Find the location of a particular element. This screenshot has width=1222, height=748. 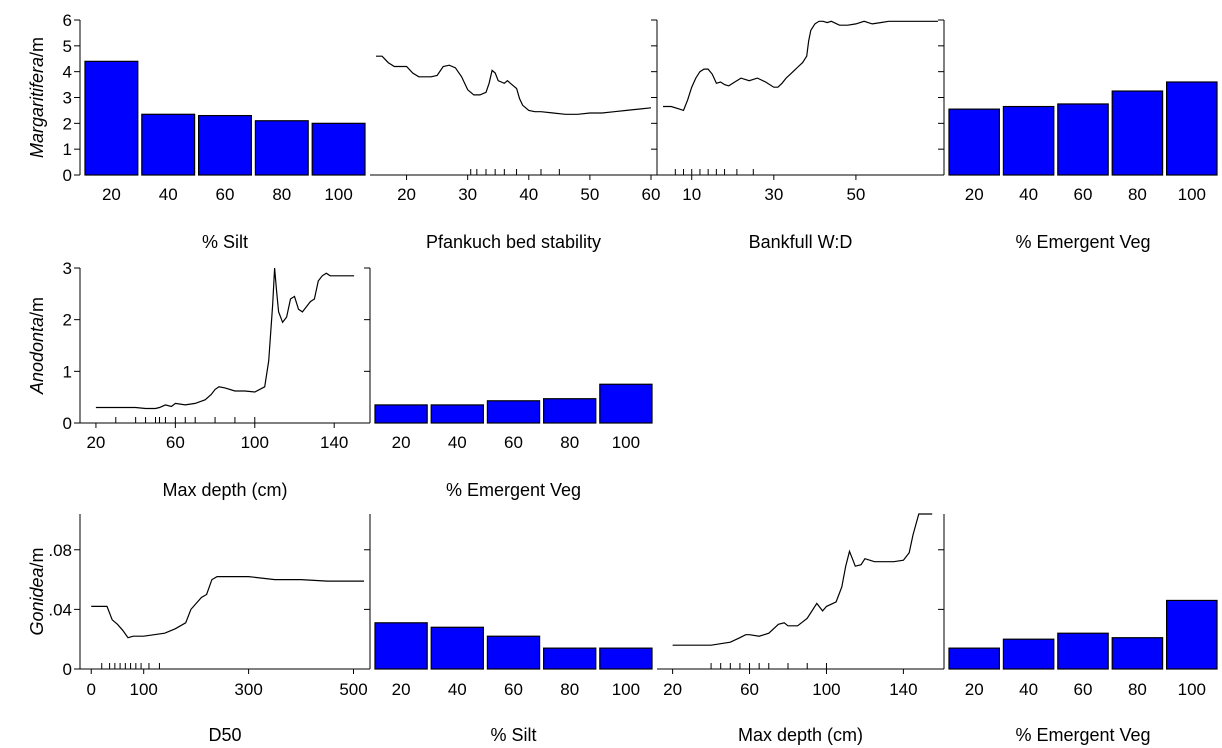

panel-anodonta-1: 20 60 100 140 Max depth (cm) is located at coordinates (225, 383).